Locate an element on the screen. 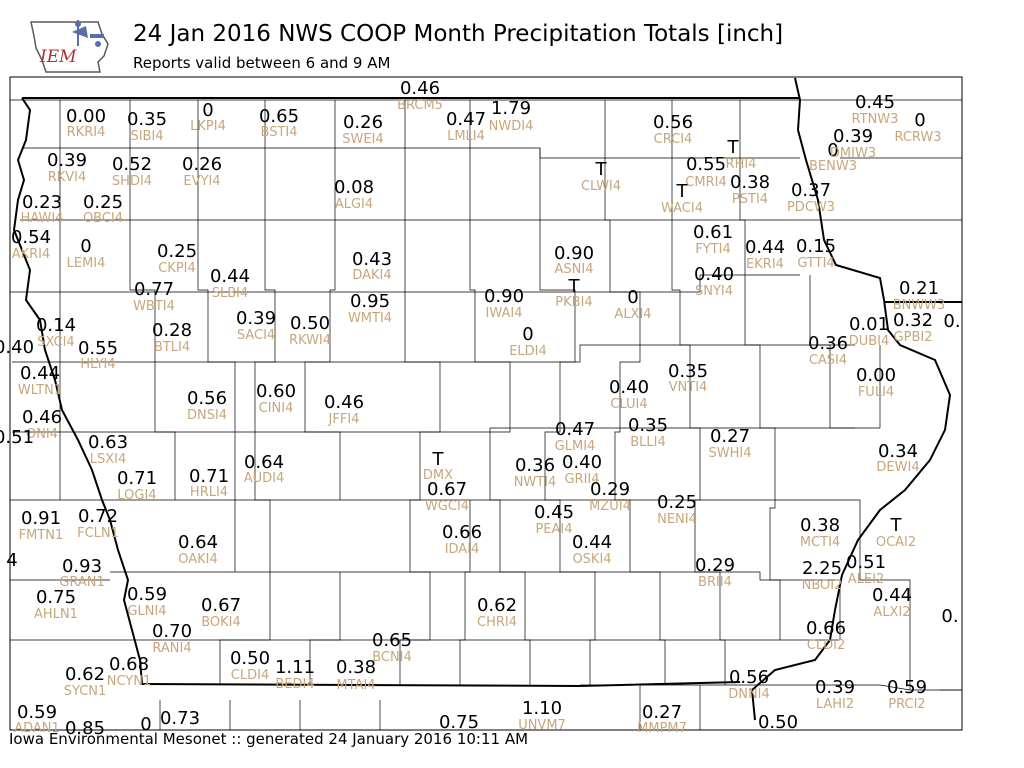 The height and width of the screenshot is (768, 1024). station-precip-value: 1.11 is located at coordinates (295, 667).